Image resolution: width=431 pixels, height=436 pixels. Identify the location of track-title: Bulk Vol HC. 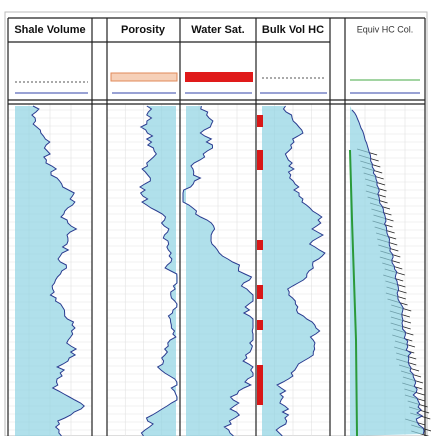
(293, 30).